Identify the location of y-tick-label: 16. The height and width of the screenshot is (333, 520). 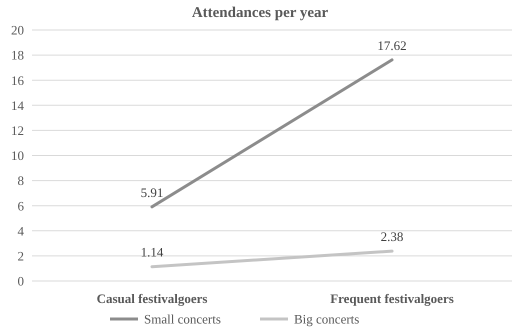
(17, 80).